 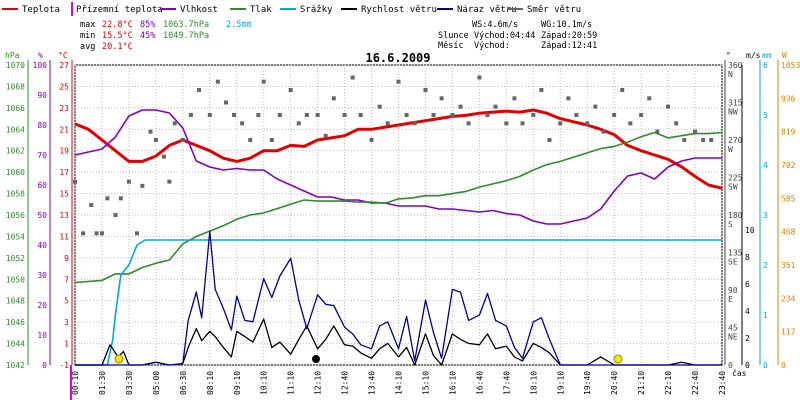 What do you see at coordinates (554, 10) in the screenshot?
I see `legend-wind-direction: Směr větru` at bounding box center [554, 10].